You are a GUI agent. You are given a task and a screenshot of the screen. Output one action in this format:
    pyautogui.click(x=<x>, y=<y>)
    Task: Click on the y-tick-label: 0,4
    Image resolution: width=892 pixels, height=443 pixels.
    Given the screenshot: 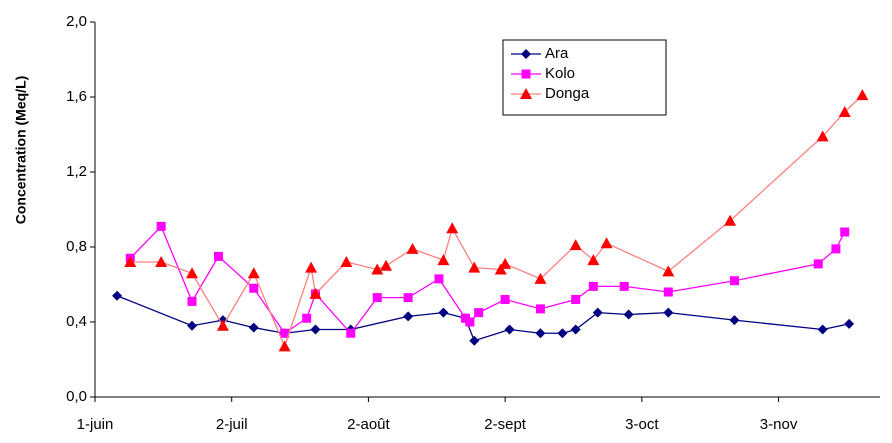 What is the action you would take?
    pyautogui.click(x=76, y=321)
    